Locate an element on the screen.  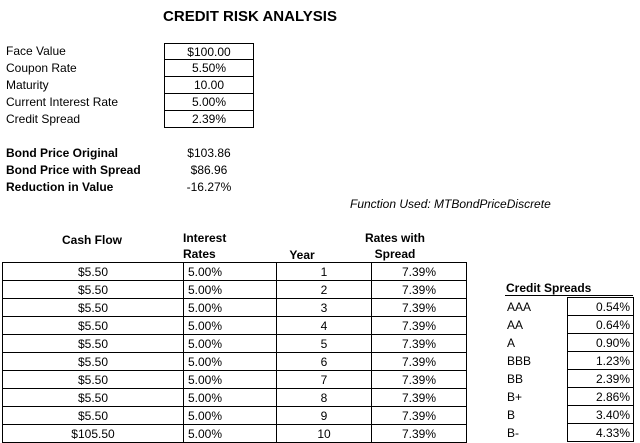
table-row: $5.50 5.00% 5 7.39% is located at coordinates (234, 343).